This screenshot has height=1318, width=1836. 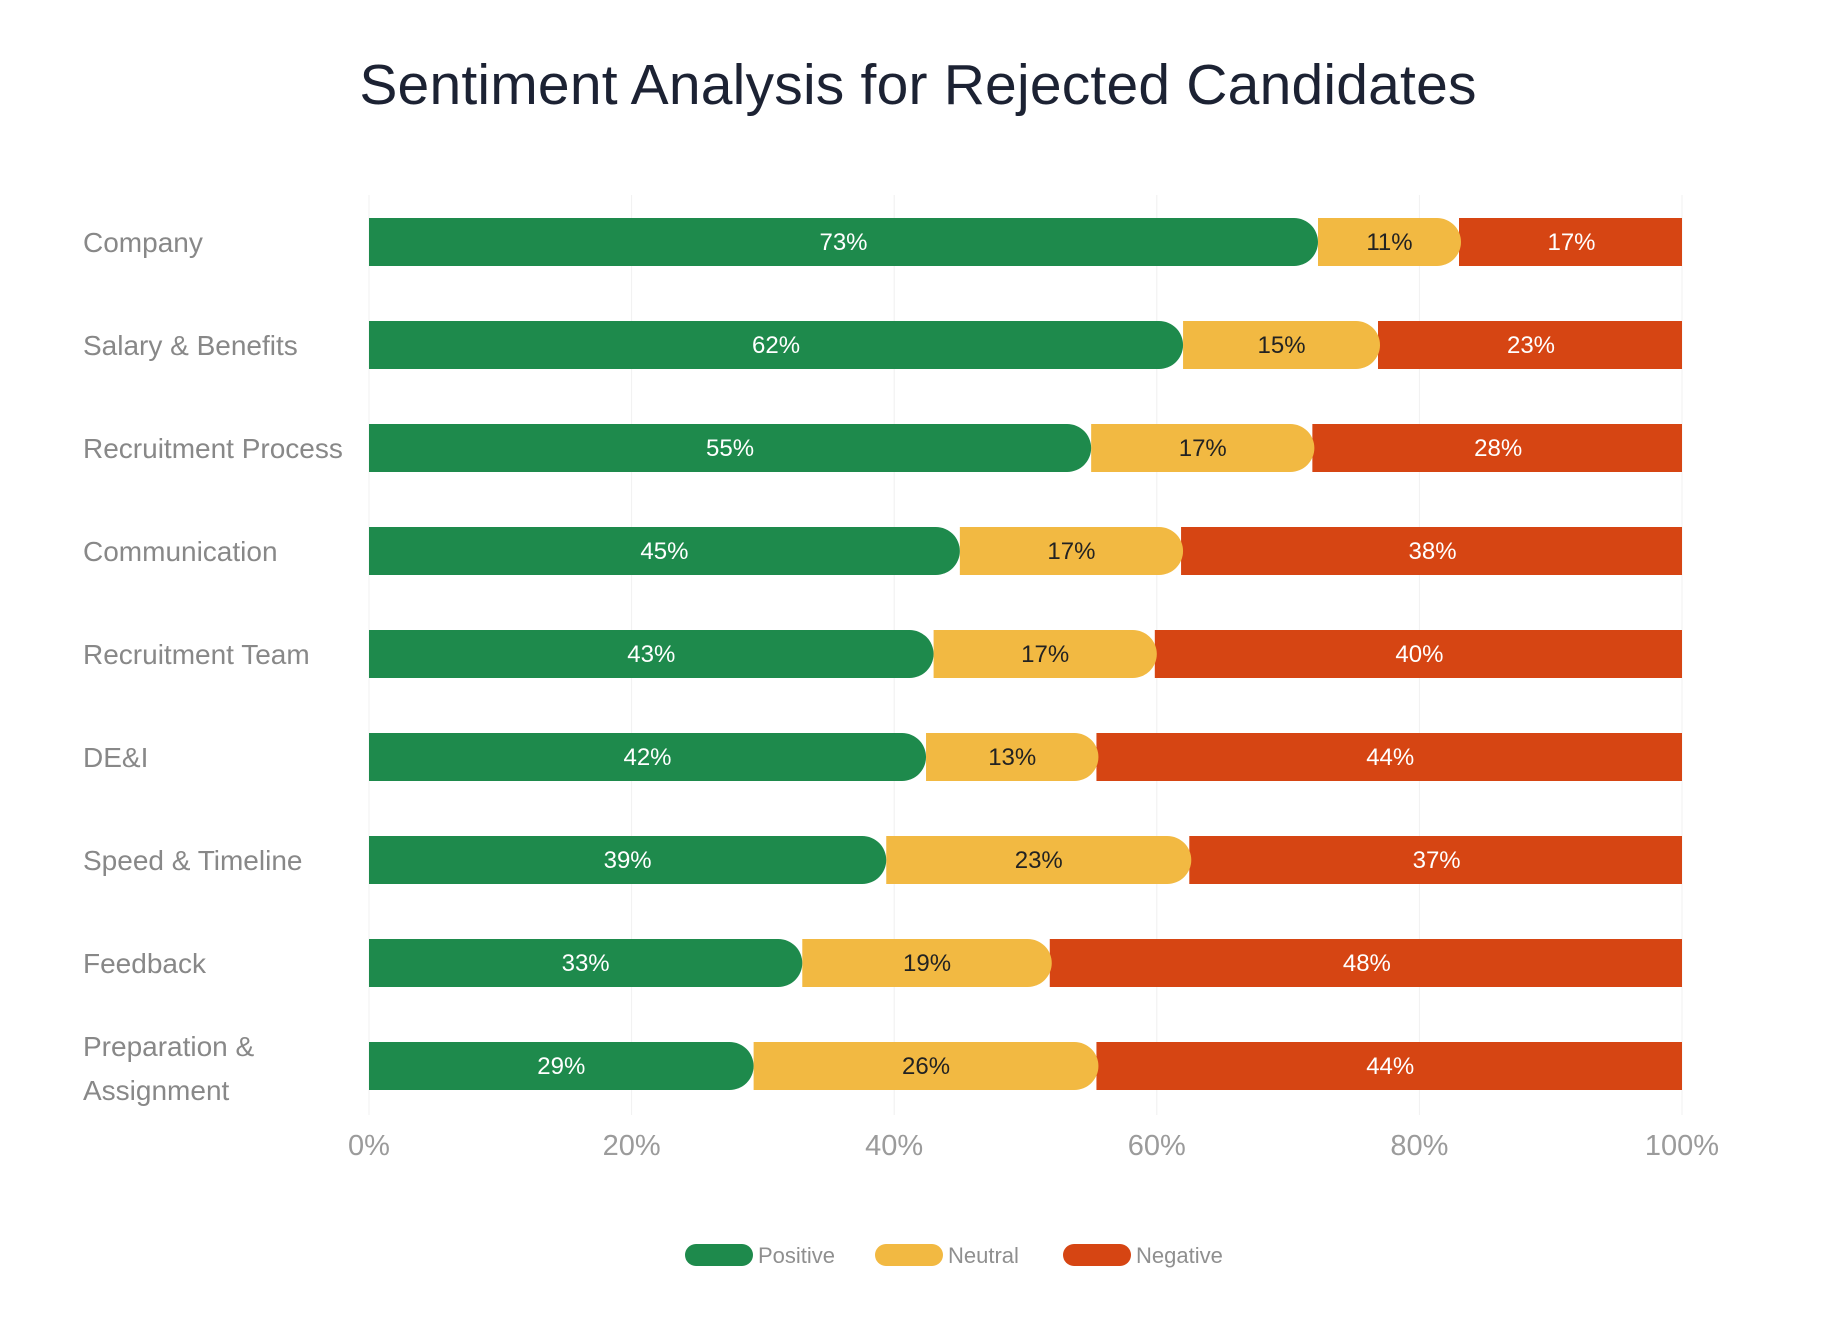 I want to click on category-label-preparation-assignment: Preparation & Assignment, so click(x=169, y=1068).